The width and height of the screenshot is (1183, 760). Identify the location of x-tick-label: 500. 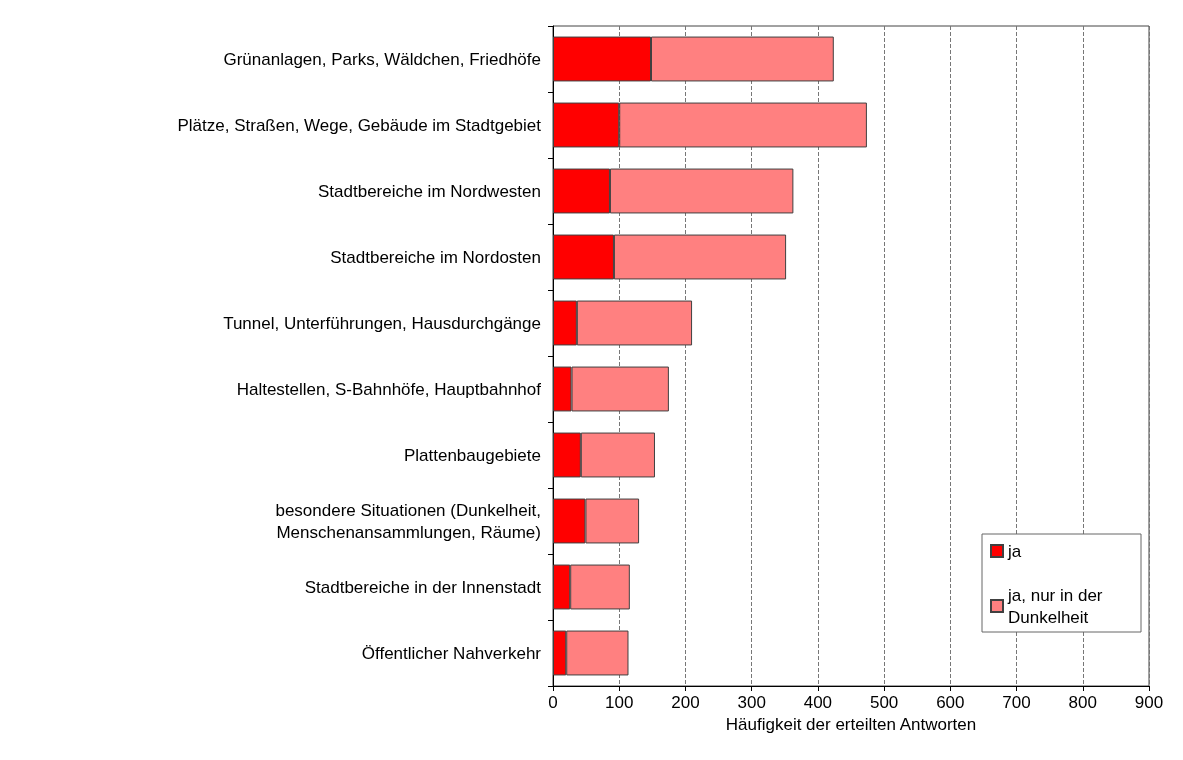
(884, 702).